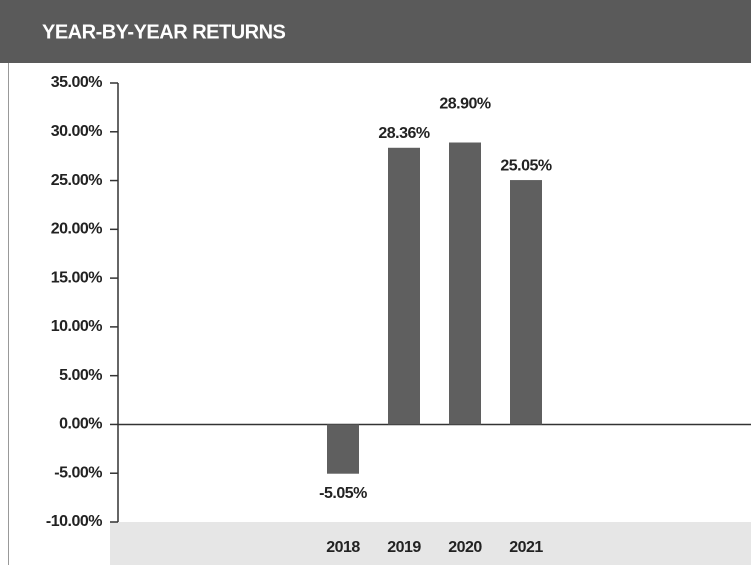 Image resolution: width=751 pixels, height=570 pixels. What do you see at coordinates (78, 472) in the screenshot?
I see `y-tick-label: -5.00%` at bounding box center [78, 472].